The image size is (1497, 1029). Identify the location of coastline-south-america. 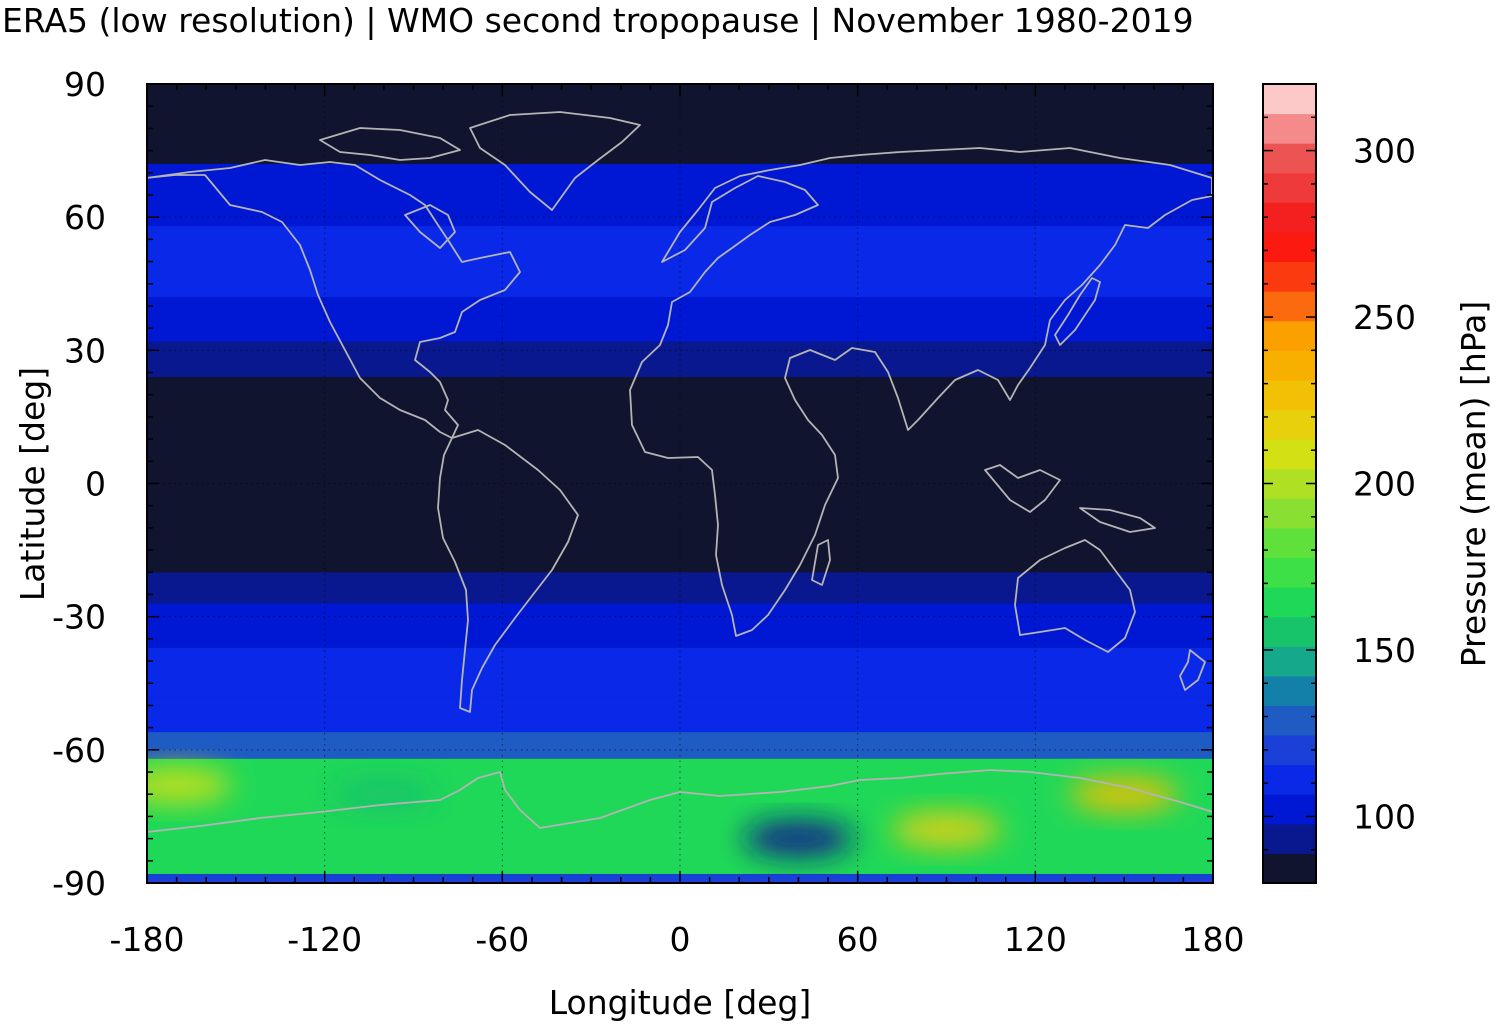
(508, 571).